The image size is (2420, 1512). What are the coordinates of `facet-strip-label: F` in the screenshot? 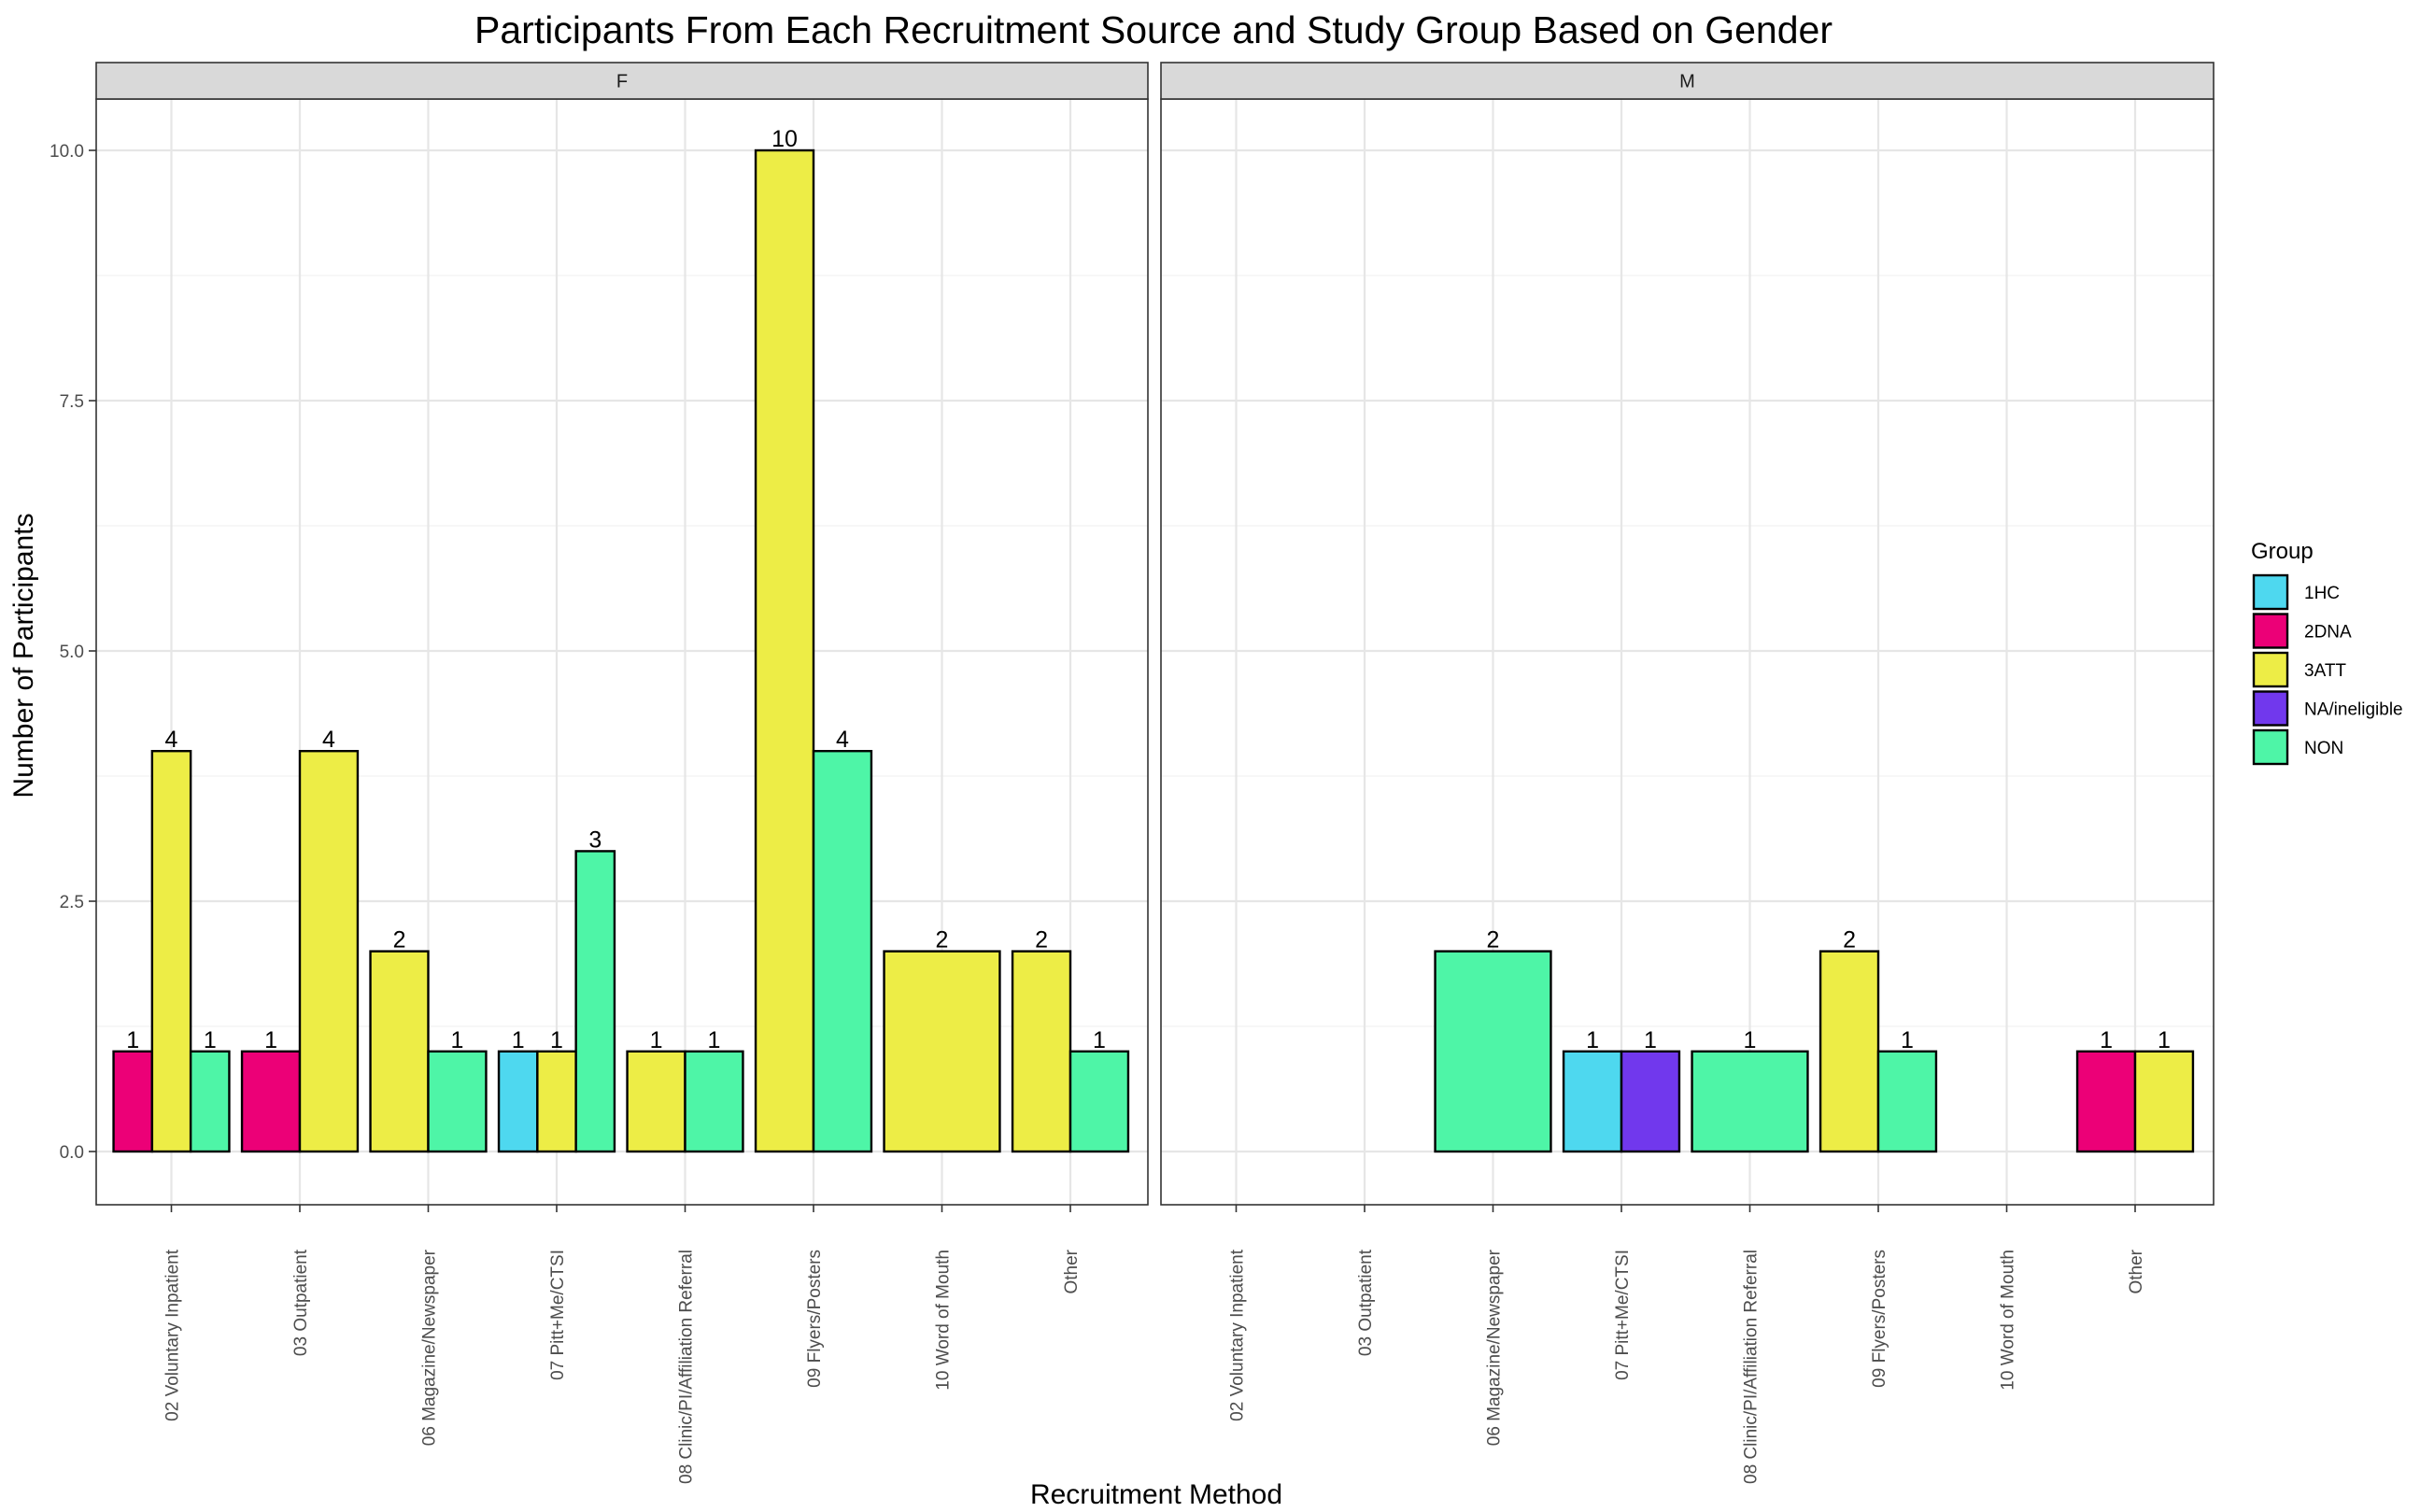 It's located at (622, 82).